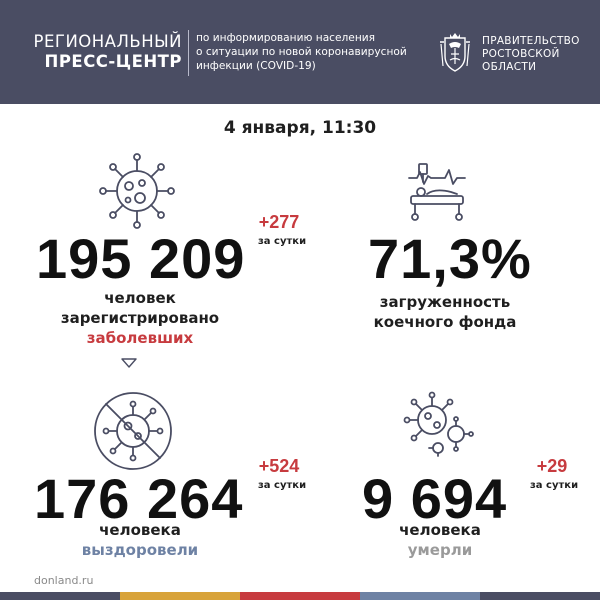  I want to click on cases-caption-line1: человек, so click(140, 298).